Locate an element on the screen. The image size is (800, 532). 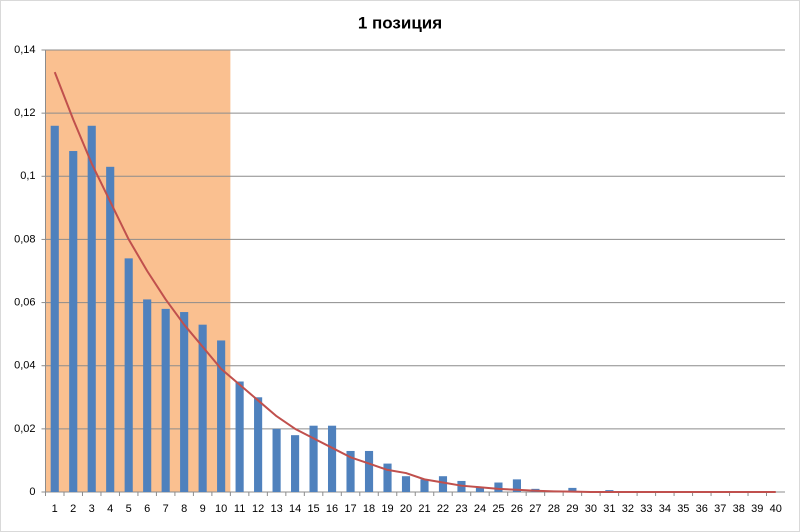
x-tick-label: 1 is located at coordinates (55, 509).